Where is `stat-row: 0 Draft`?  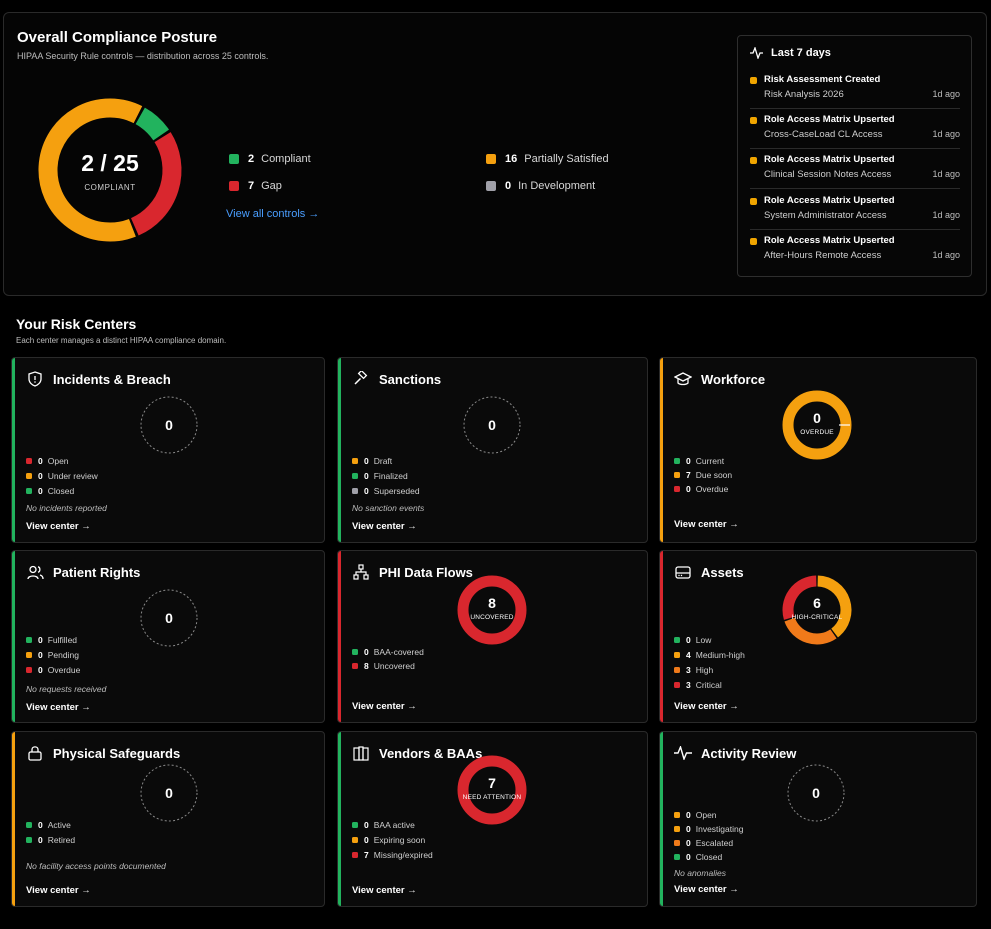 stat-row: 0 Draft is located at coordinates (372, 461).